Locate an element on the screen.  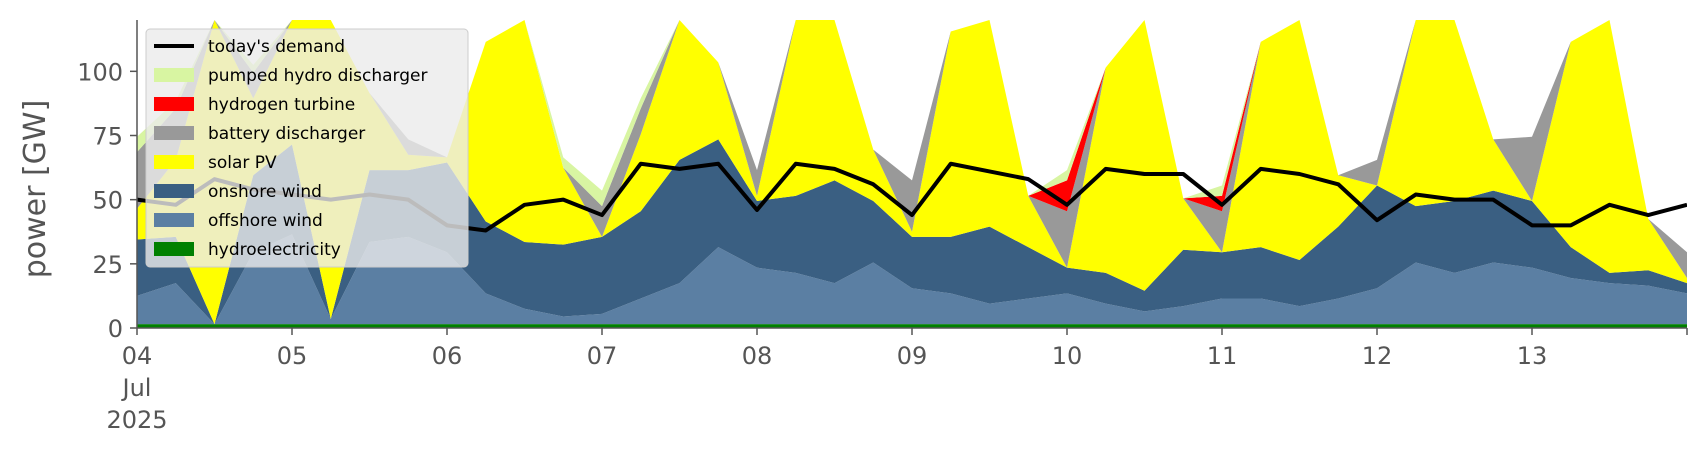
legend-label-battery-discharger: battery discharger is located at coordinates (286, 134).